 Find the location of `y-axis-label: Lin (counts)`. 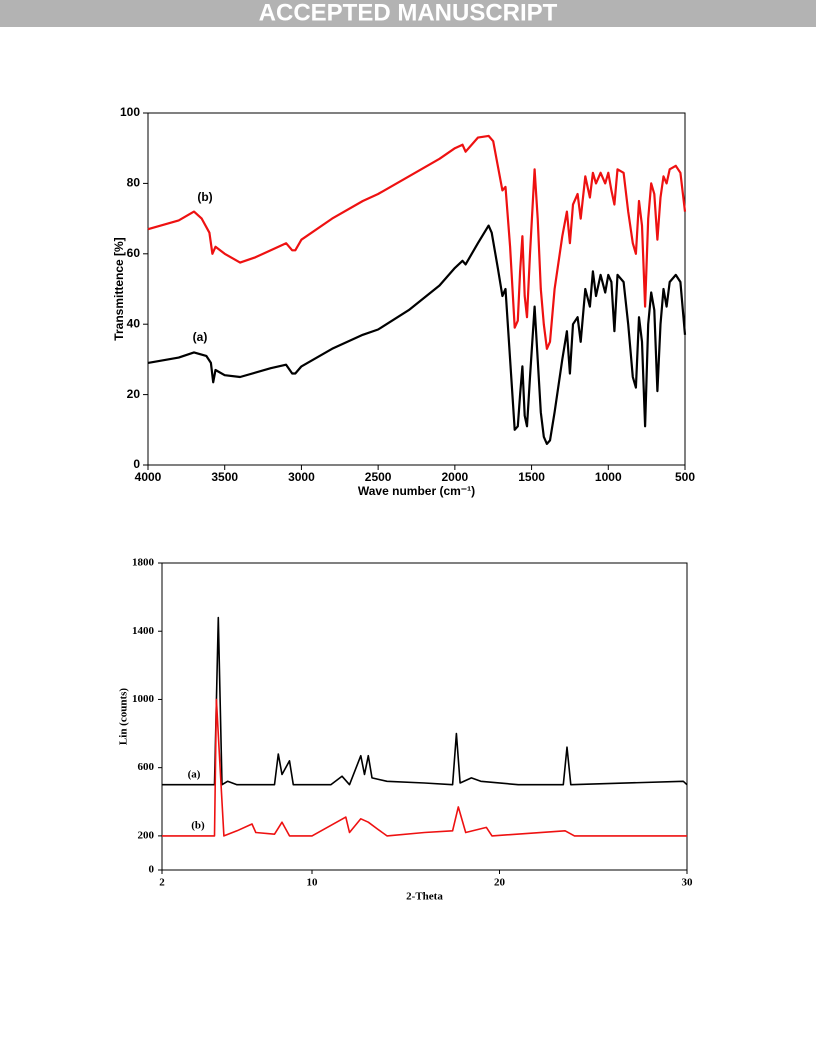

y-axis-label: Lin (counts) is located at coordinates (124, 716).